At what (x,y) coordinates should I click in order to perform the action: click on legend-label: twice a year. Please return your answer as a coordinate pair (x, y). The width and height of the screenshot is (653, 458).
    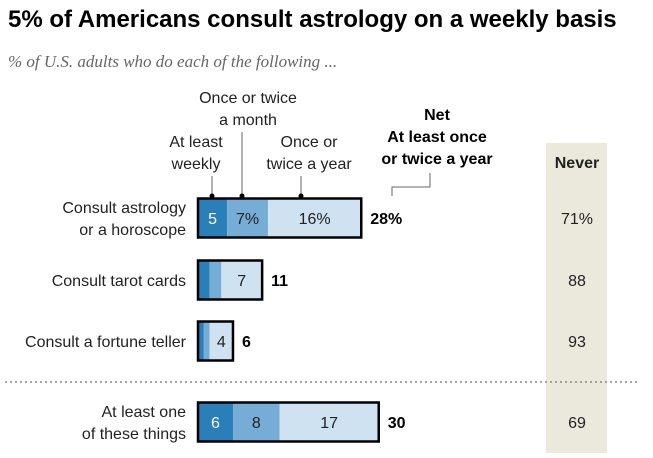
    Looking at the image, I should click on (309, 164).